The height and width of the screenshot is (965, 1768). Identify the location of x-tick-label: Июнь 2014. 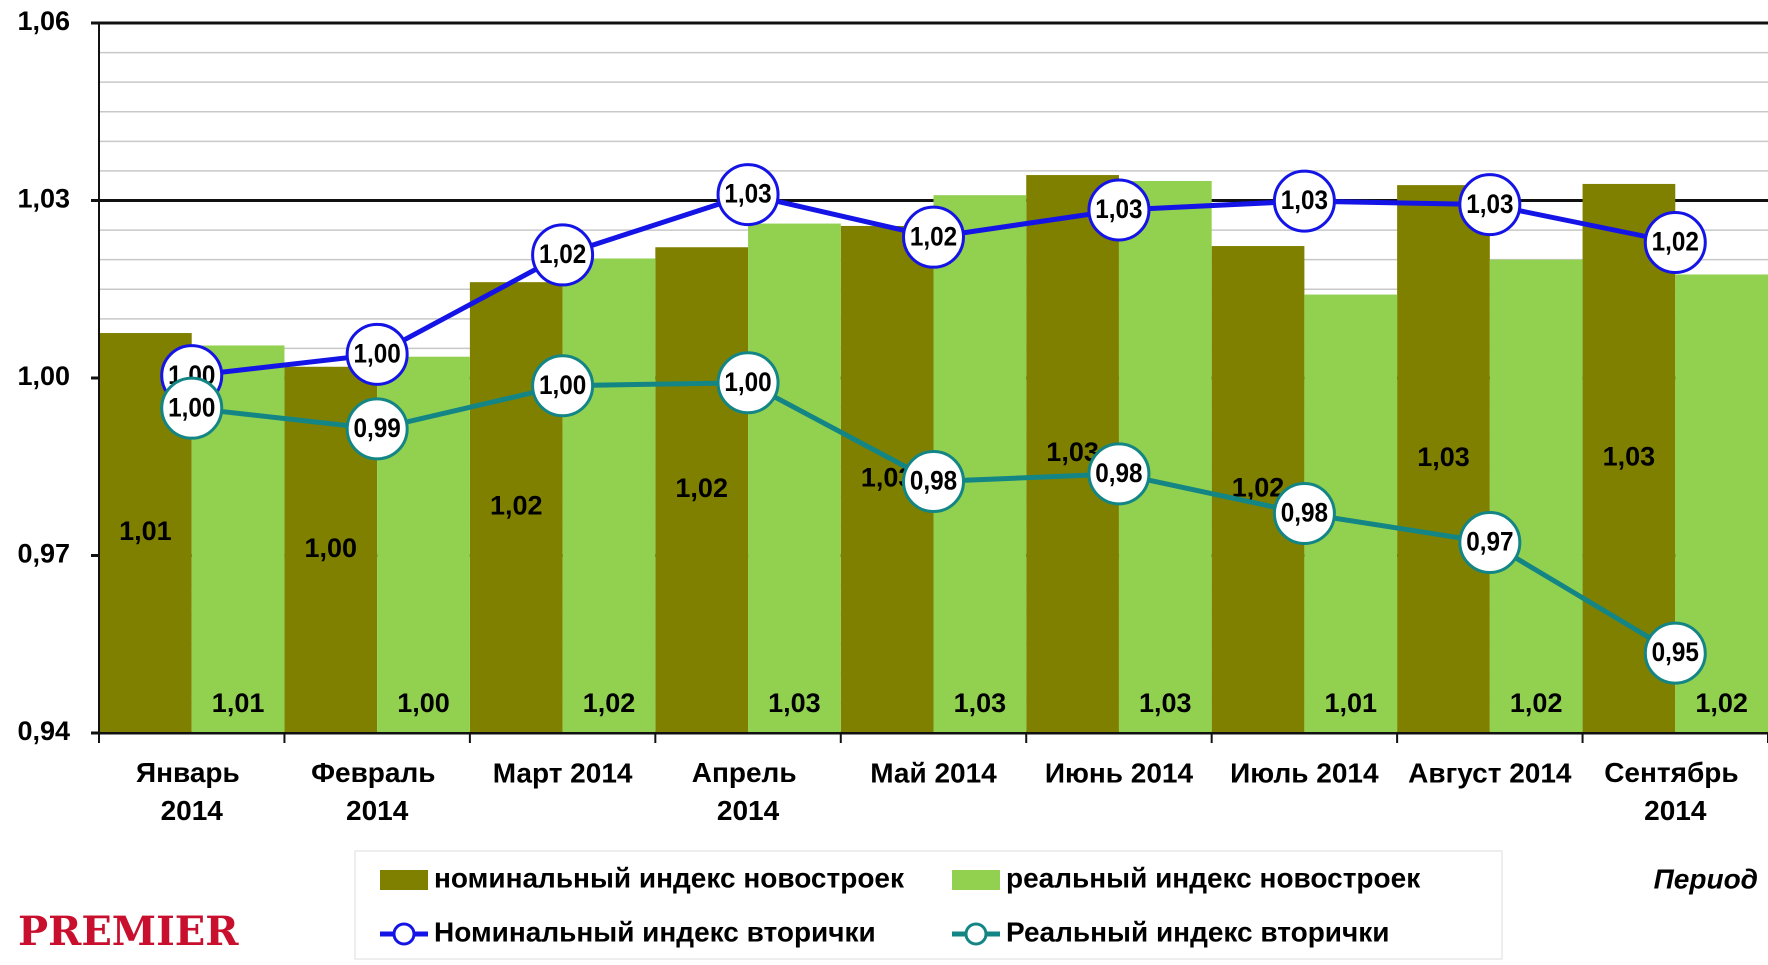
(1119, 772).